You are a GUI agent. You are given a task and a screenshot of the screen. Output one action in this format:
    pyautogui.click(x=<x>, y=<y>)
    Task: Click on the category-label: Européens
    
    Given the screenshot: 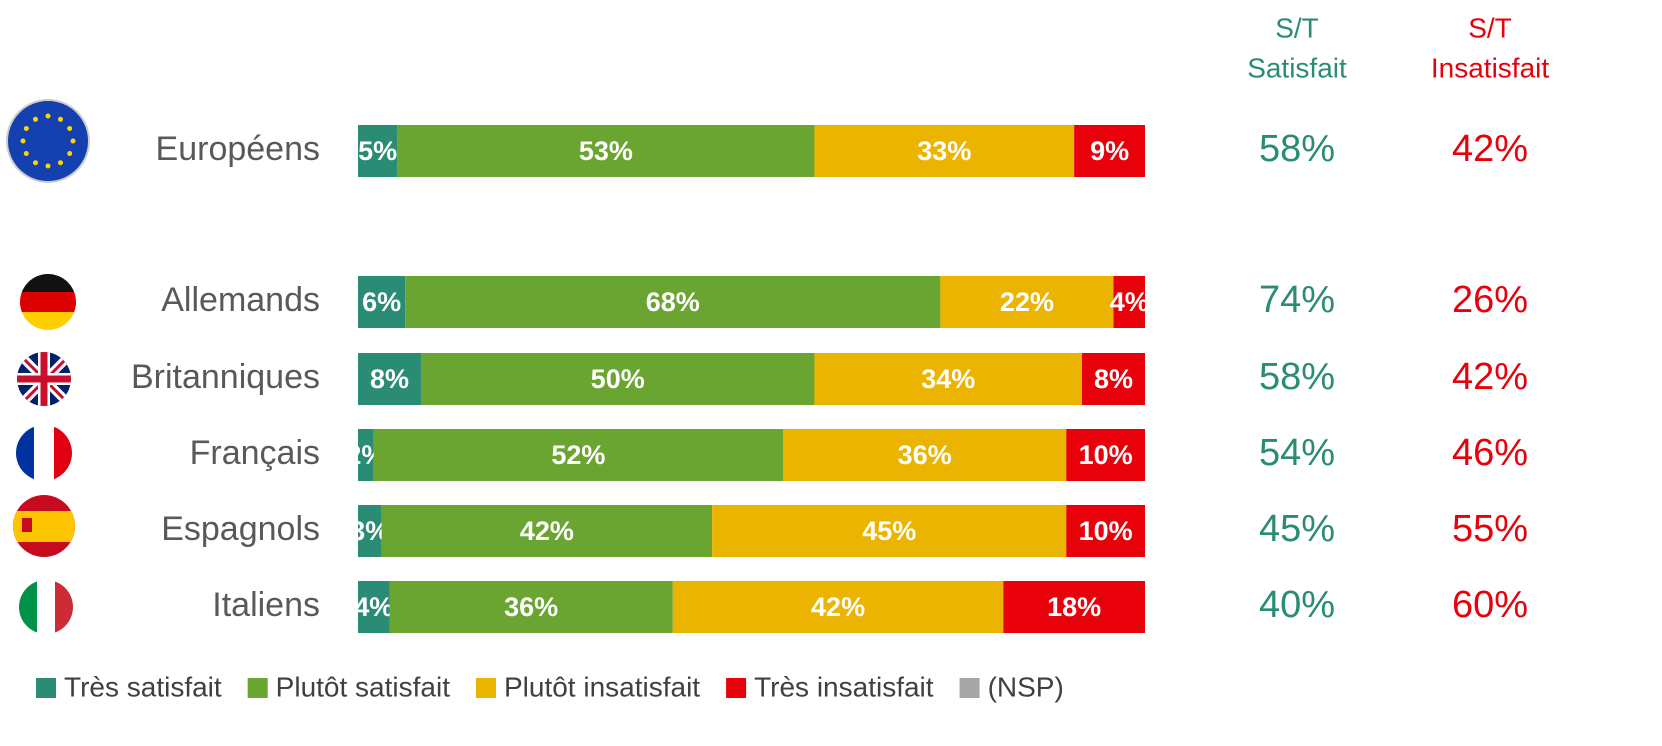 What is the action you would take?
    pyautogui.click(x=238, y=149)
    